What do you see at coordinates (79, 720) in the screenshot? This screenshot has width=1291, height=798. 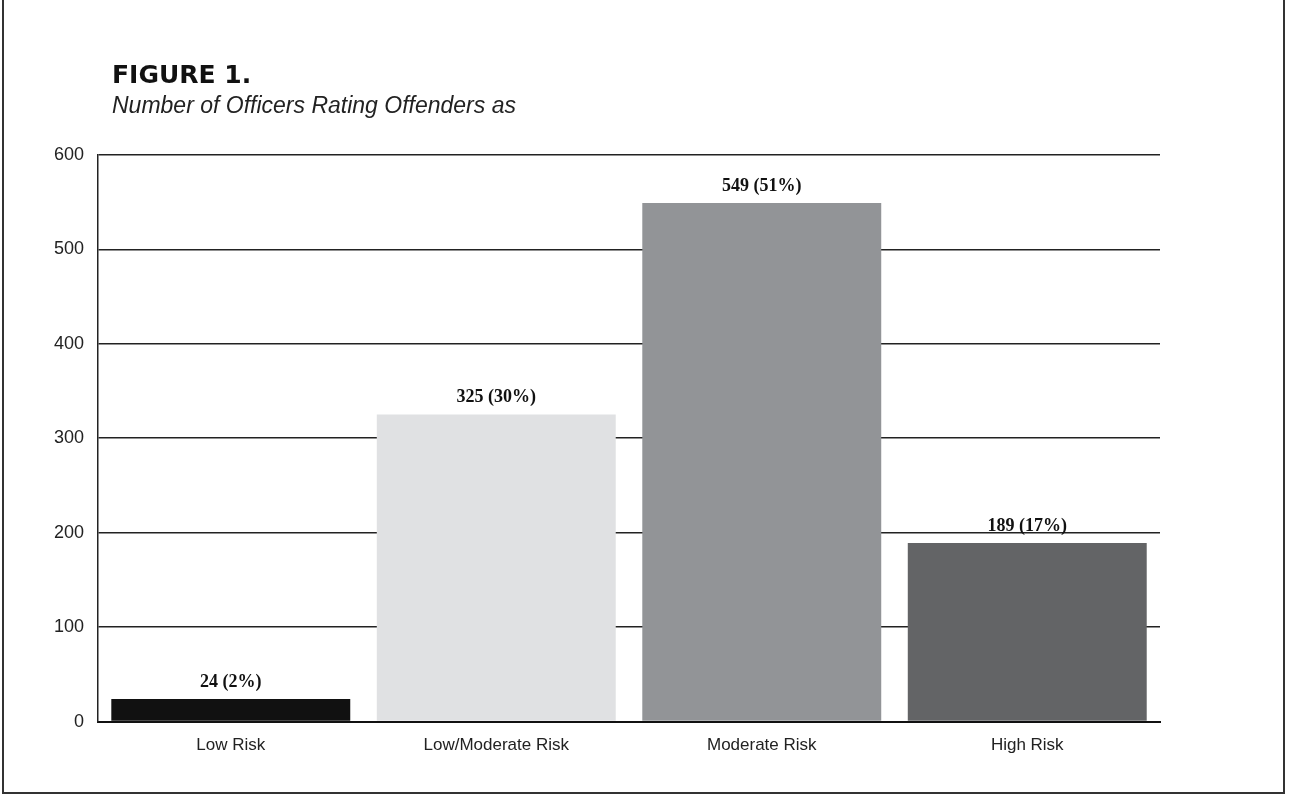 I see `y-tick-label: 0` at bounding box center [79, 720].